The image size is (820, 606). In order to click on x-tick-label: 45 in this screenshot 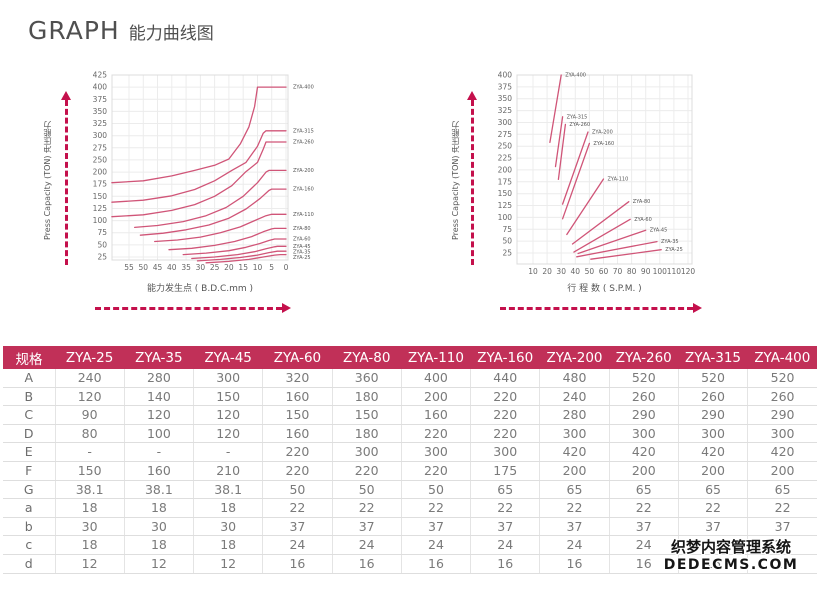, I will do `click(158, 267)`.